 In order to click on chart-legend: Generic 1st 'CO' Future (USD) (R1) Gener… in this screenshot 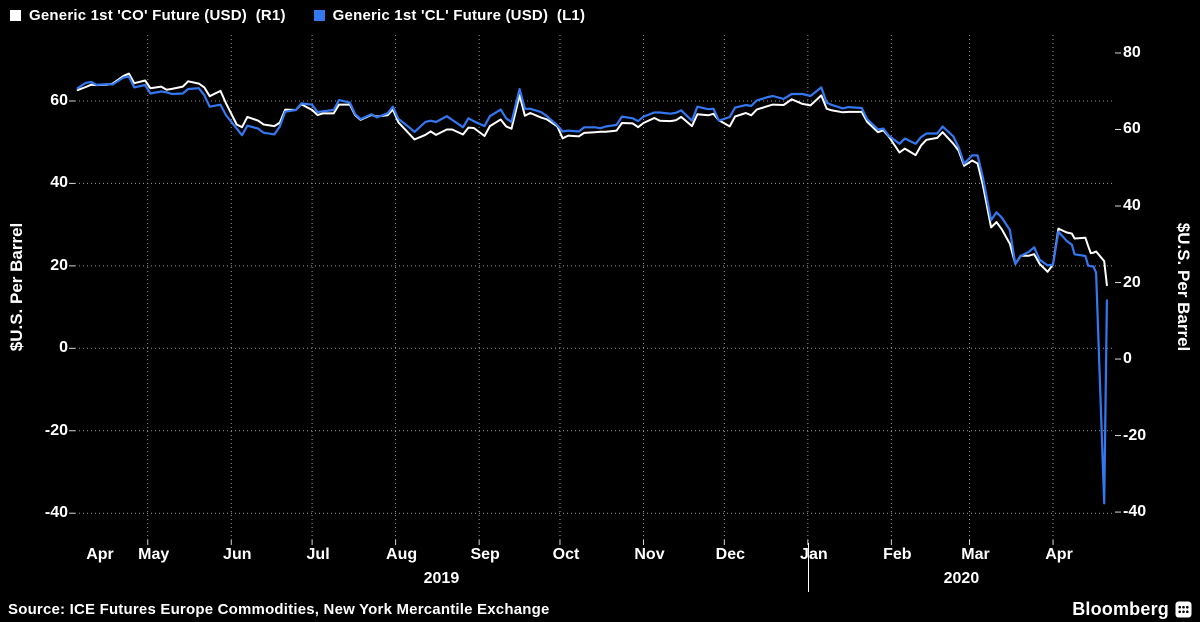, I will do `click(297, 15)`.